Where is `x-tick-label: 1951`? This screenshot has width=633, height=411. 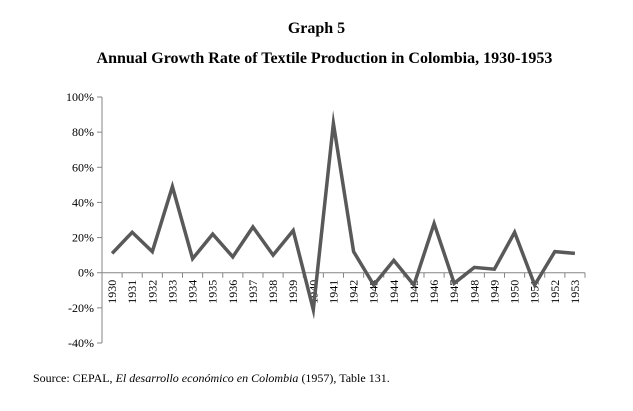 x-tick-label: 1951 is located at coordinates (535, 292).